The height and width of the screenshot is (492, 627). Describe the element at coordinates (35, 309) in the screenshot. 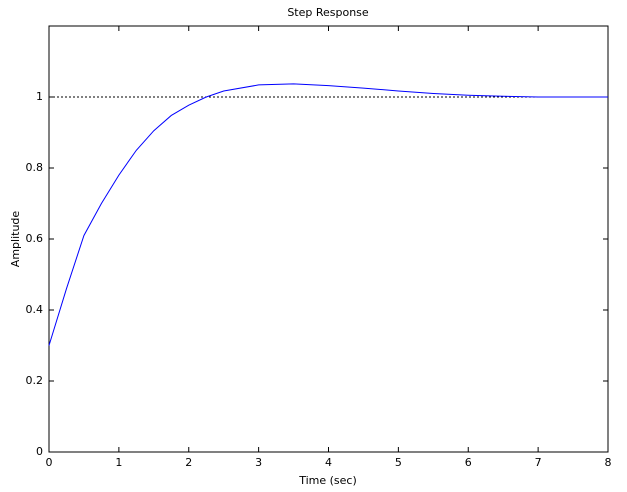

I see `y-tick-label: 0.4` at that location.